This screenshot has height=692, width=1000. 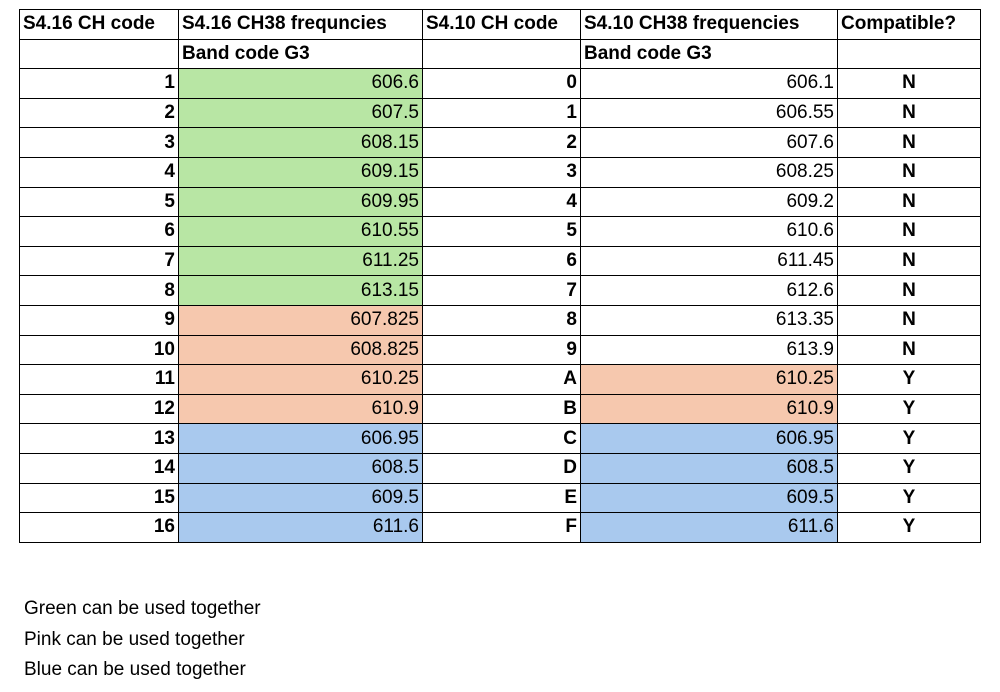 What do you see at coordinates (709, 231) in the screenshot?
I see `s410-frequency-cell: 610.6` at bounding box center [709, 231].